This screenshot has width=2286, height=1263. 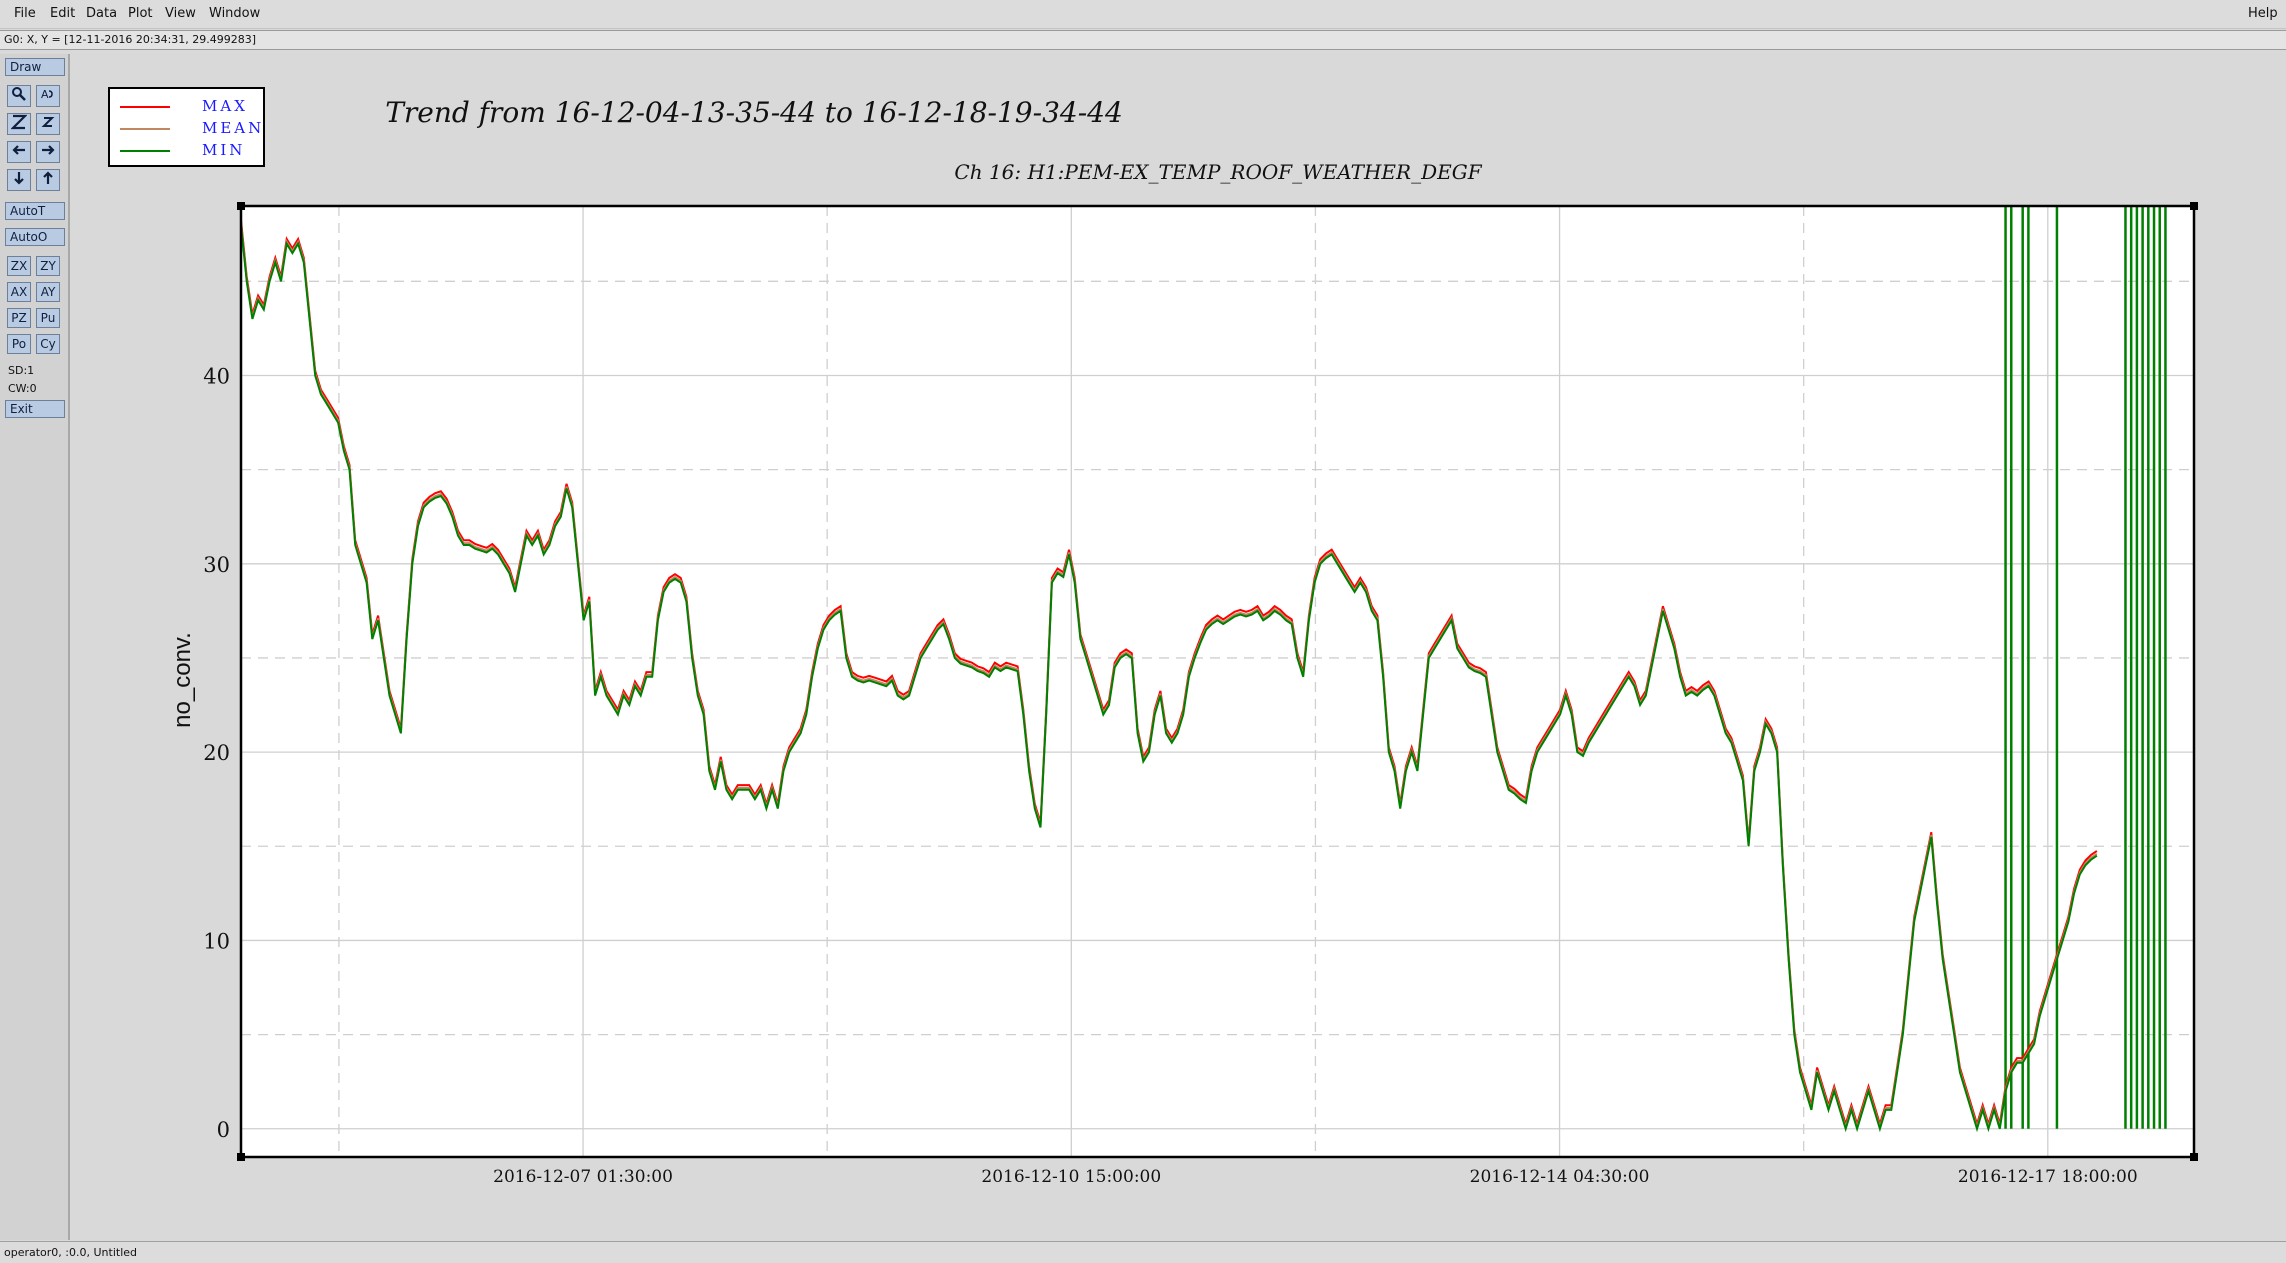 I want to click on text-cursor-icon: A, so click(x=48, y=96).